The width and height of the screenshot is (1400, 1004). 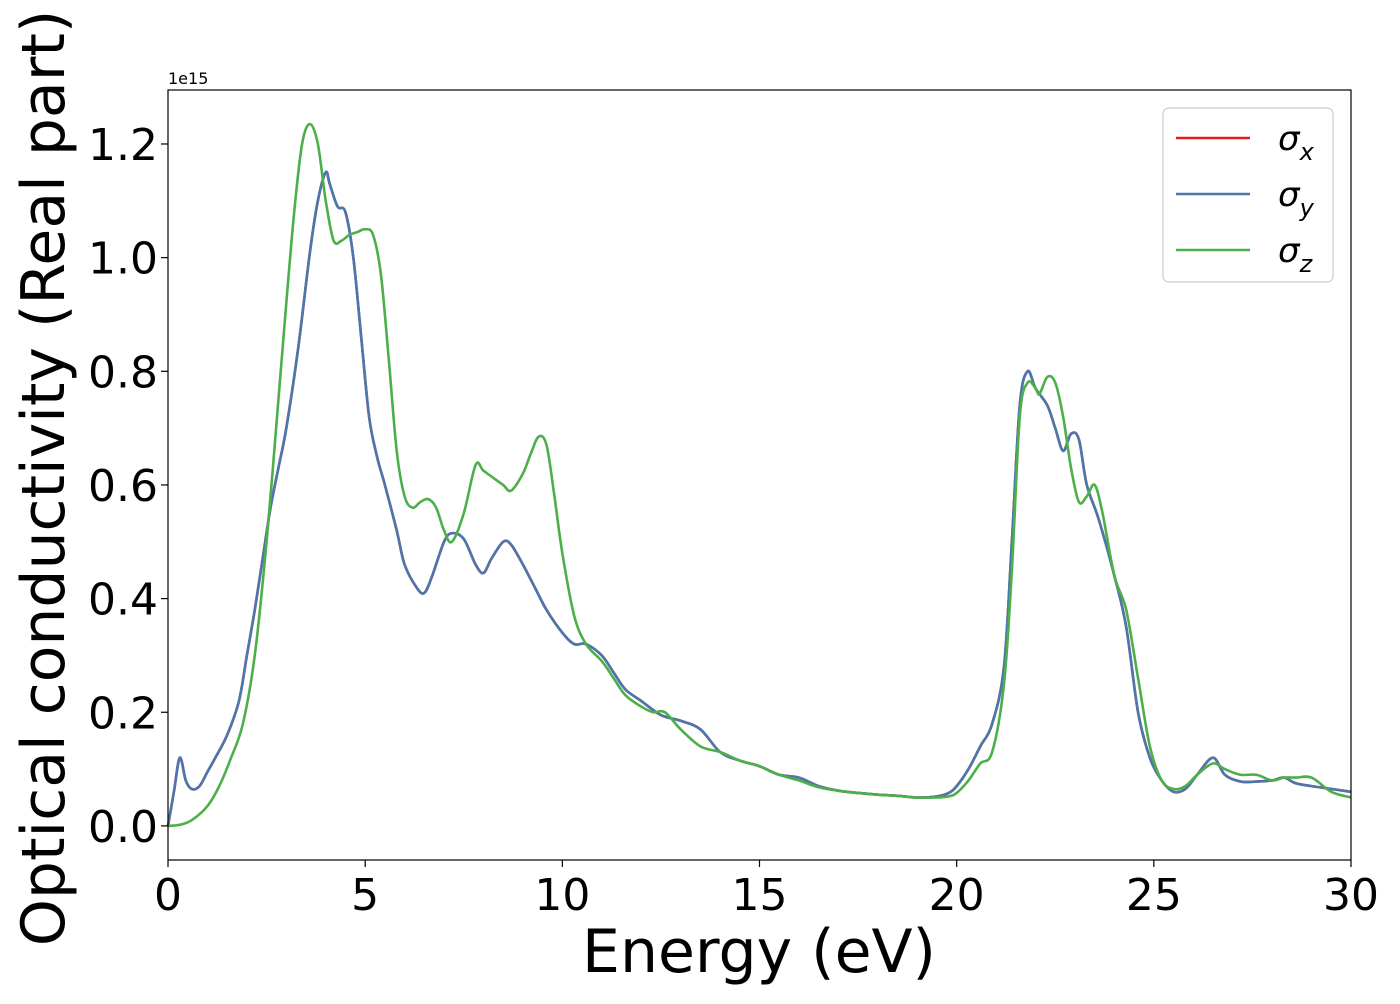 I want to click on x-axis-label: Energy (eV), so click(x=759, y=952).